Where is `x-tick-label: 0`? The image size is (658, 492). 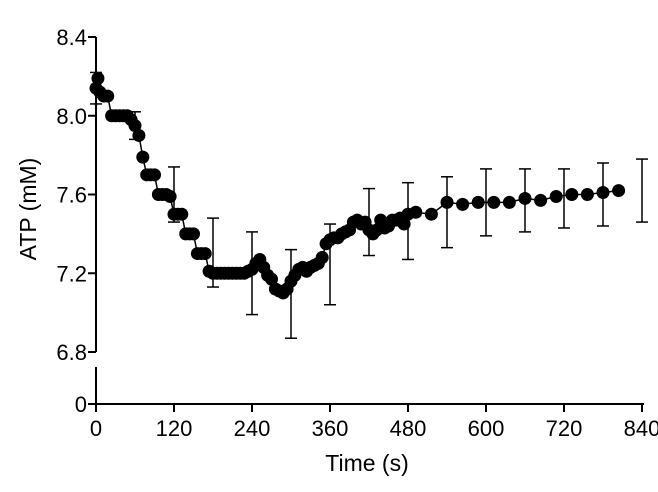 x-tick-label: 0 is located at coordinates (96, 428).